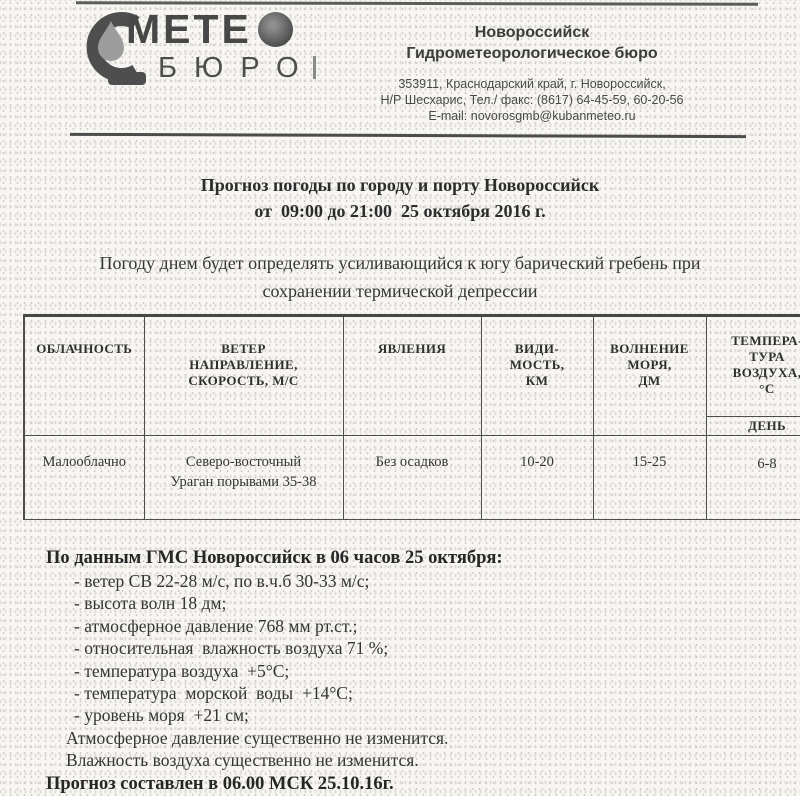 This screenshot has height=796, width=800. I want to click on col-header-sea-state: ВОЛНЕНИЕ МОРЯ, ДМ, so click(649, 375).